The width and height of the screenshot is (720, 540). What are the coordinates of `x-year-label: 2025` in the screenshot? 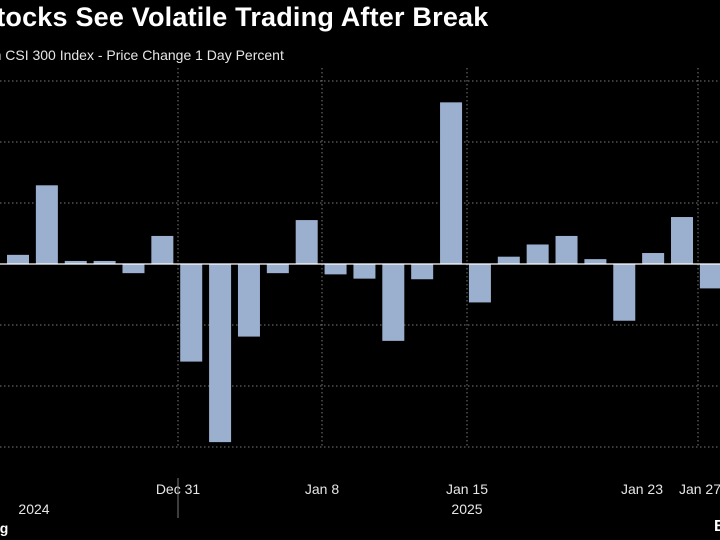 It's located at (466, 509).